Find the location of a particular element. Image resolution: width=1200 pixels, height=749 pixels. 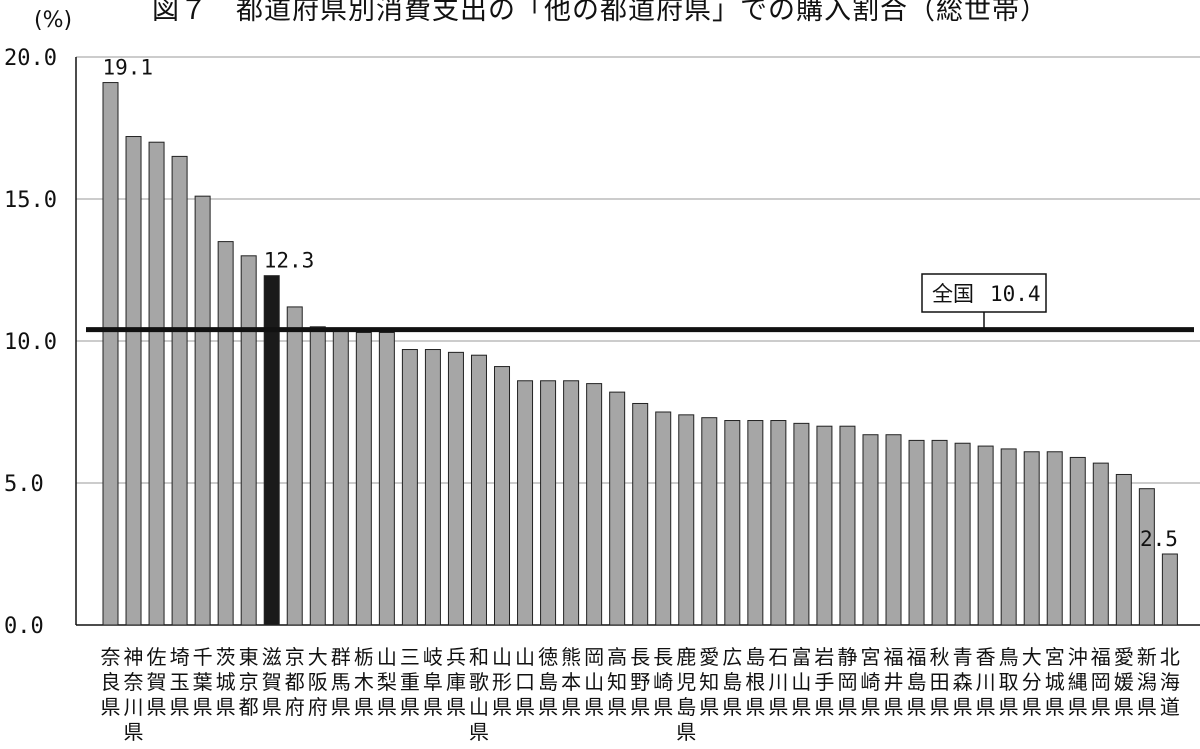

x-category-label: 高知県 is located at coordinates (617, 682).